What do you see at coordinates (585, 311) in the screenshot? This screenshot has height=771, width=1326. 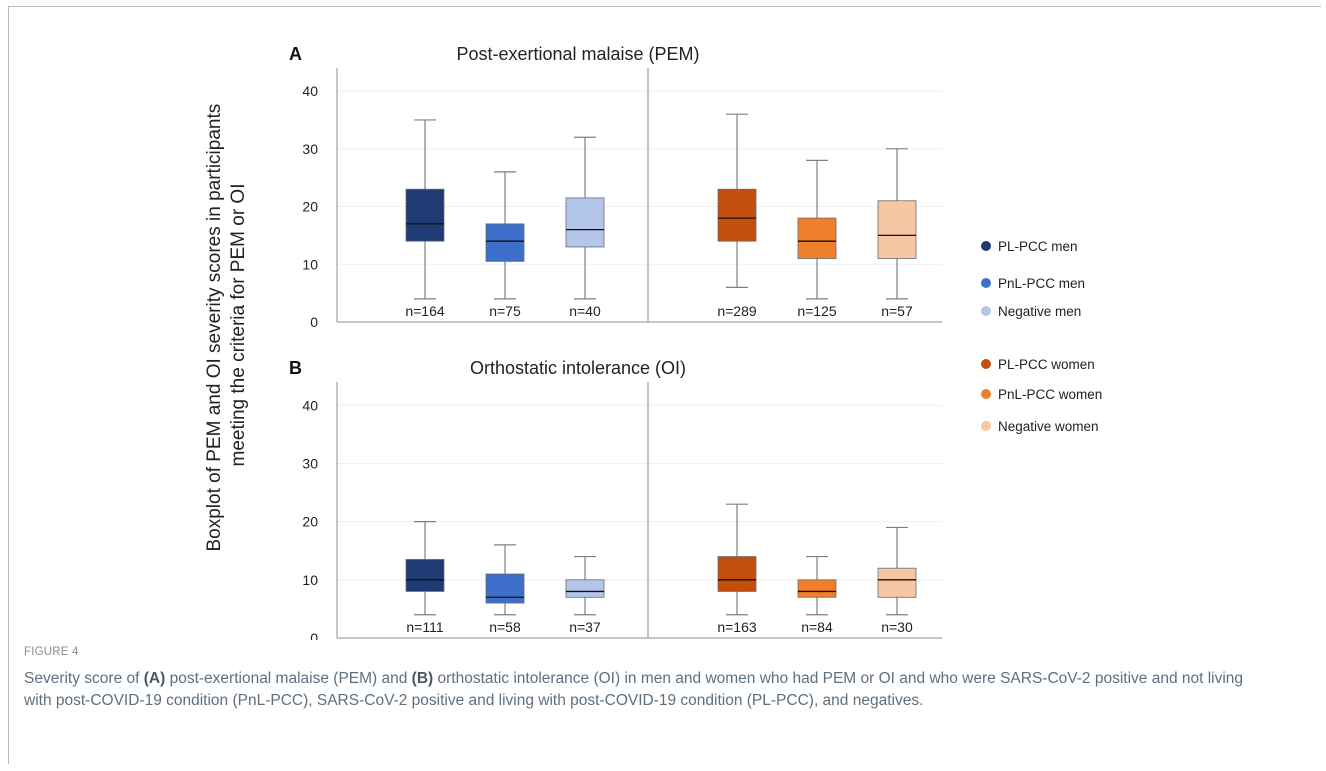 I see `n-label: n=40` at bounding box center [585, 311].